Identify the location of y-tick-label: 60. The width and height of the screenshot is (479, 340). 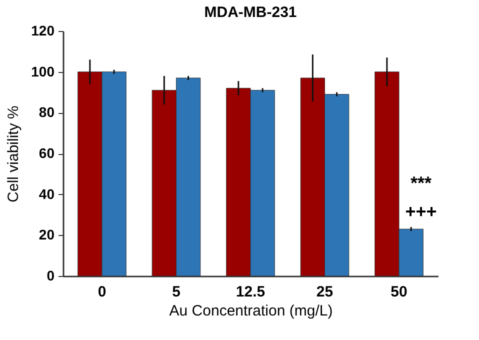
(46, 153).